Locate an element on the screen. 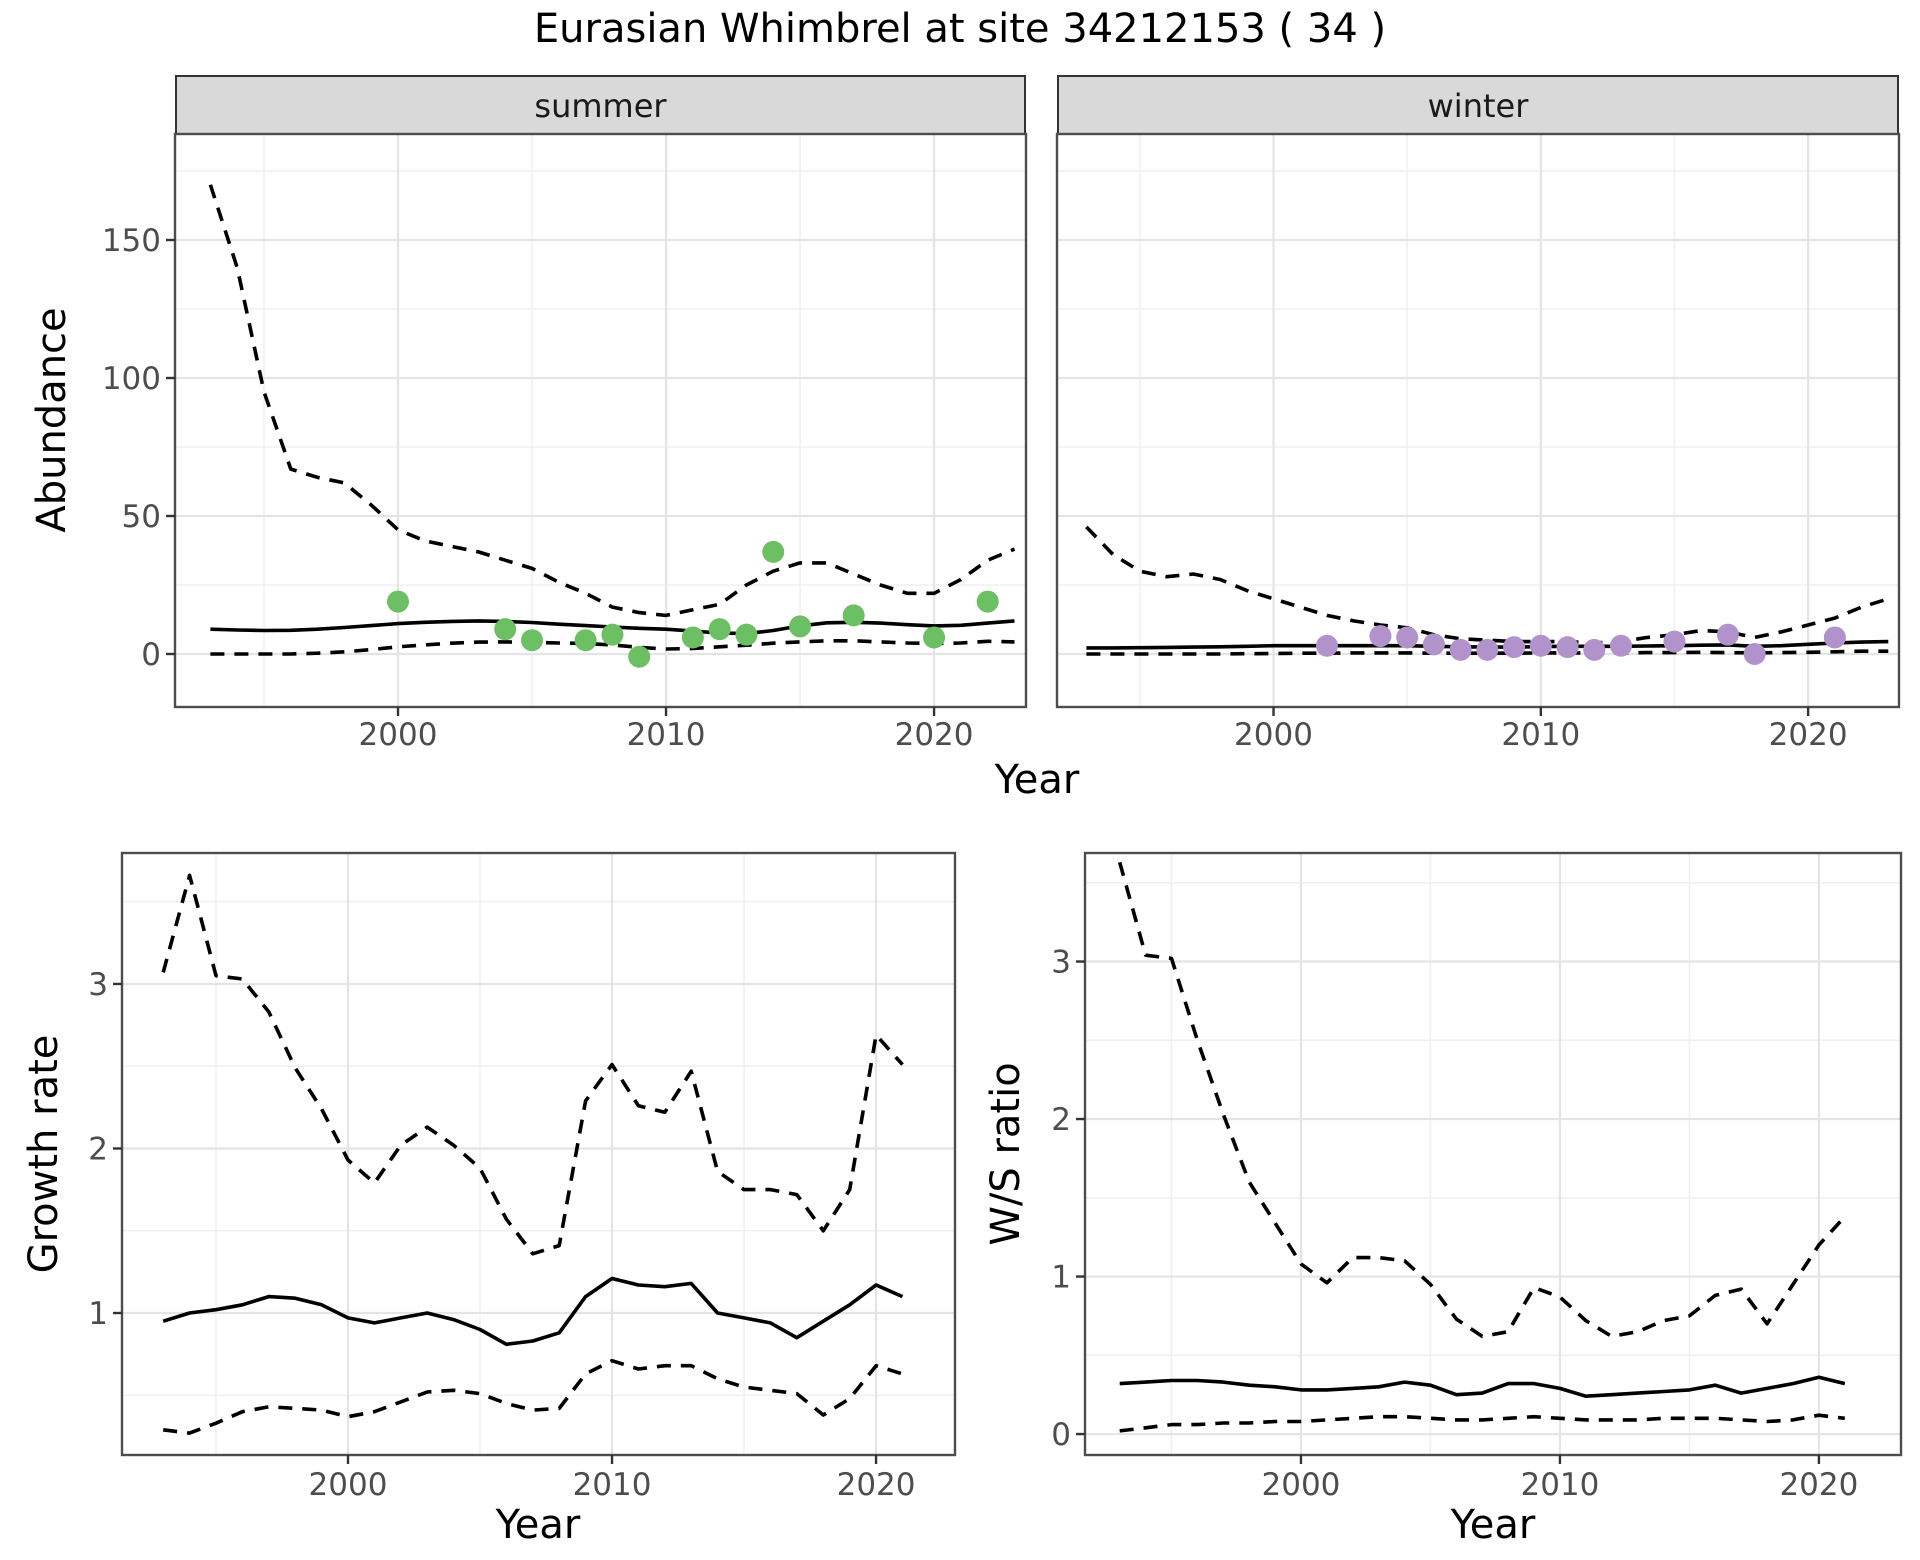 The image size is (1920, 1560). y-tick-label: 50 is located at coordinates (141, 517).